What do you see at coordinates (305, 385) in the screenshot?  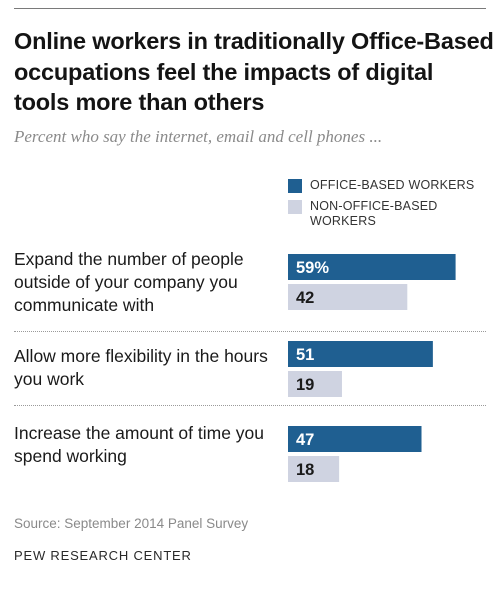 I see `bar-value-label-non-office-flexibility: 19` at bounding box center [305, 385].